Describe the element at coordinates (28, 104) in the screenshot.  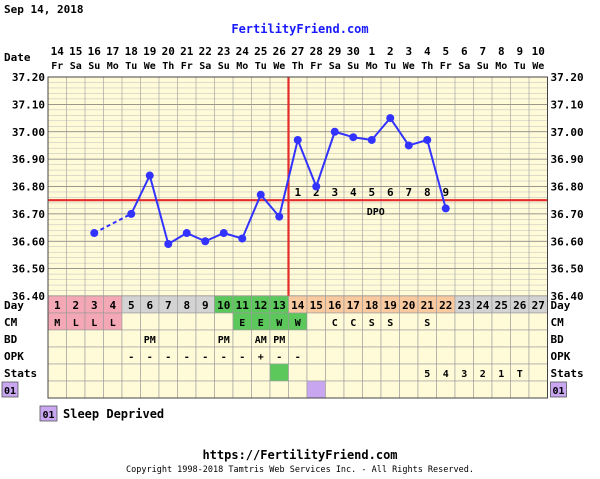
I see `y-tick-label-left: 37.10` at that location.